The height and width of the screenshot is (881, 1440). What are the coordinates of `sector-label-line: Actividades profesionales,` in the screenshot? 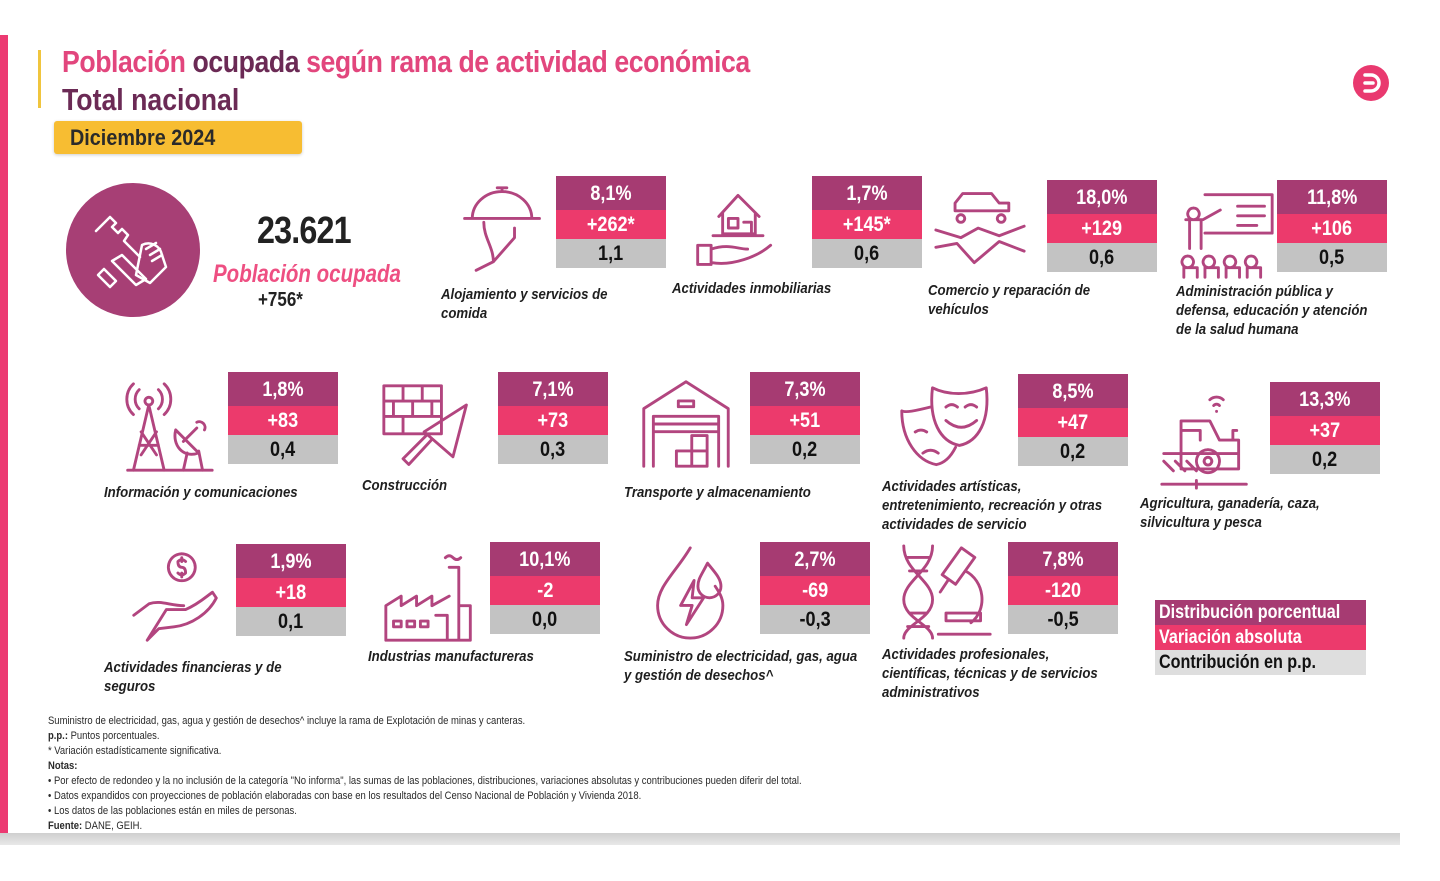 It's located at (966, 654).